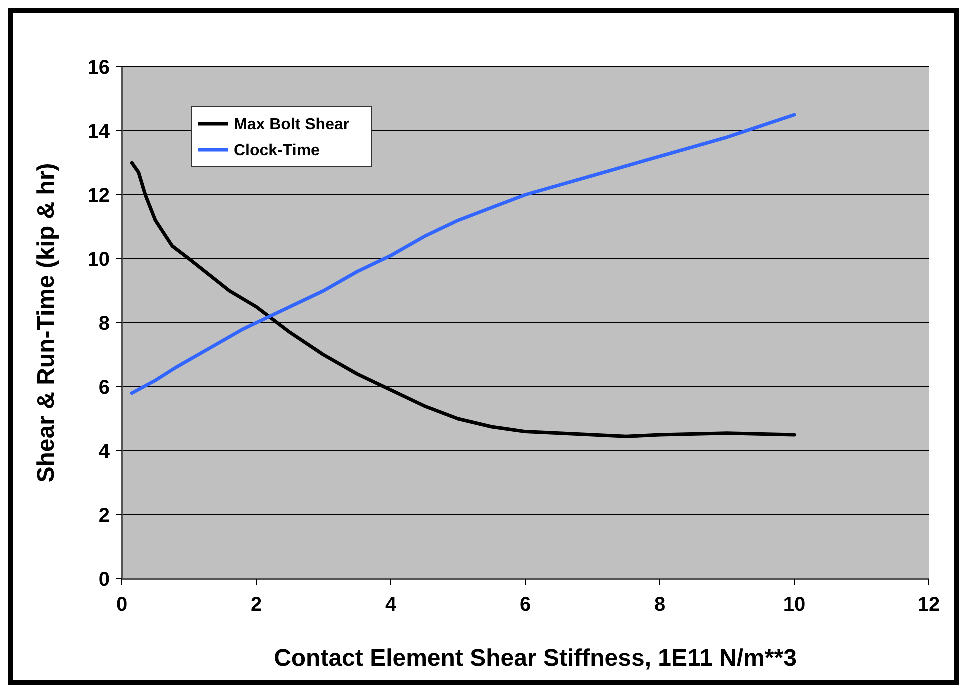 The image size is (968, 694). What do you see at coordinates (292, 125) in the screenshot?
I see `legend-label: Max Bolt Shear` at bounding box center [292, 125].